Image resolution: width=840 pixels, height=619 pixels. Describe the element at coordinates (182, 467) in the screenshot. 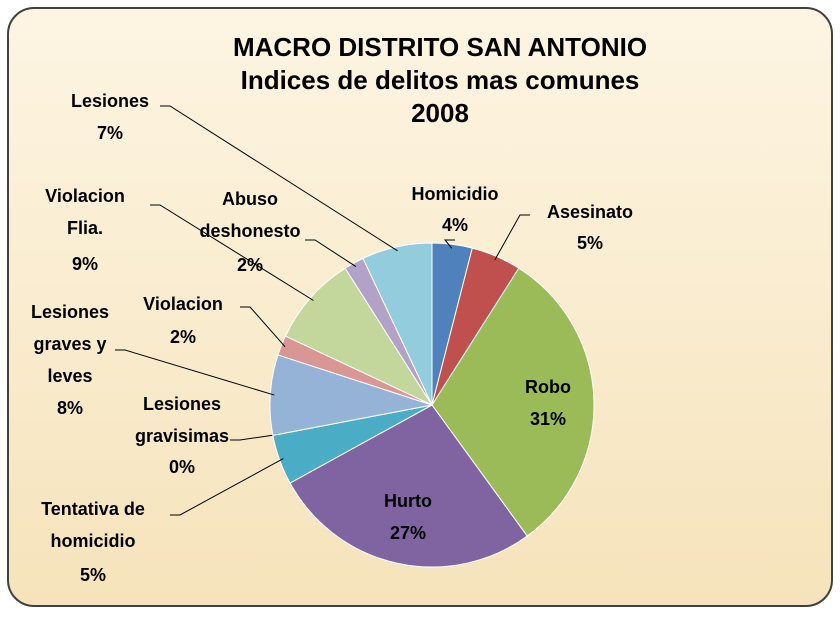

I see `data-label: 0%` at that location.